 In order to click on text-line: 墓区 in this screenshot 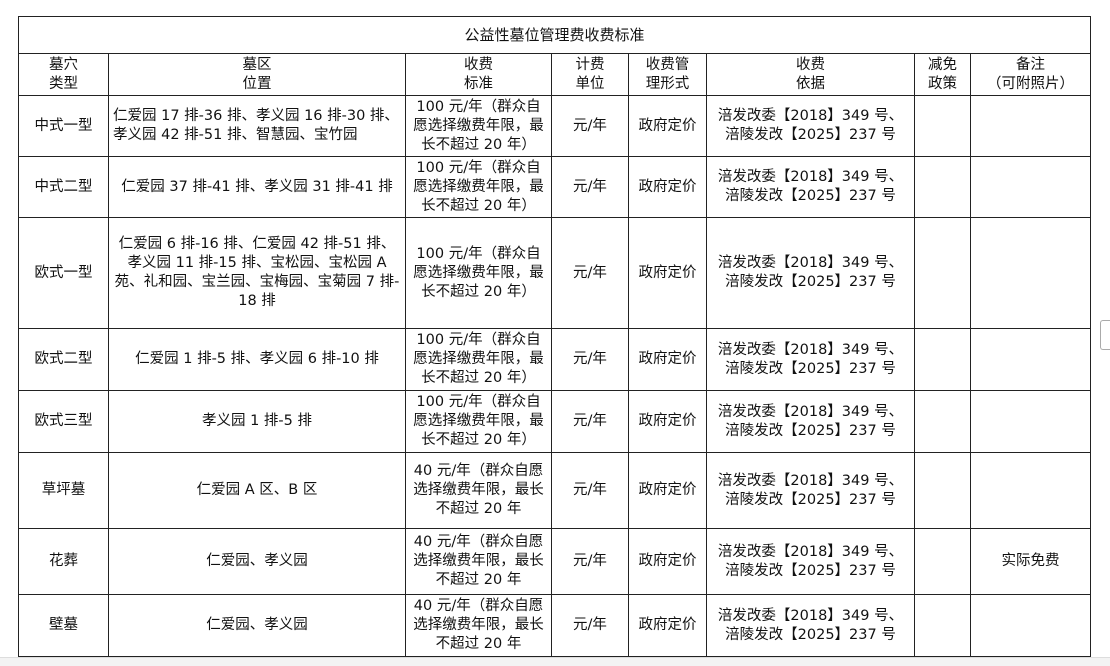, I will do `click(257, 64)`.